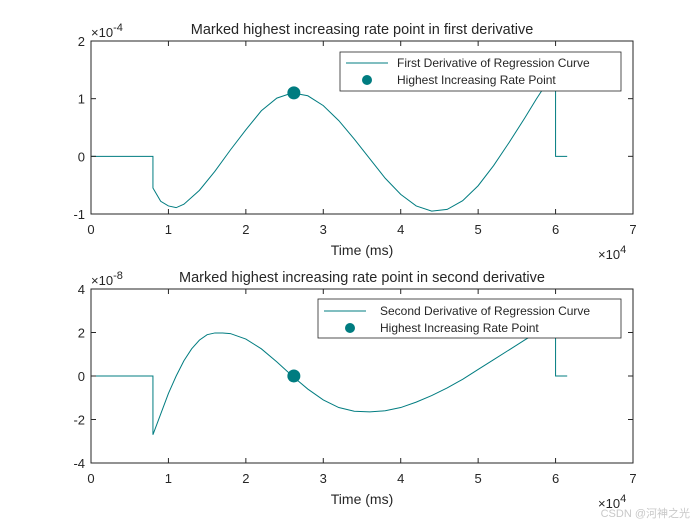 Image resolution: width=700 pixels, height=525 pixels. What do you see at coordinates (102, 280) in the screenshot?
I see `y-exponent-base-2: ×10` at bounding box center [102, 280].